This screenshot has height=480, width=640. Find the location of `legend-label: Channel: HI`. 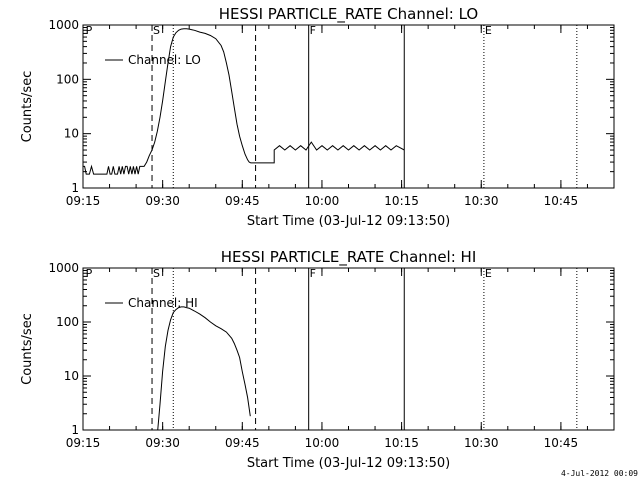

legend-label: Channel: HI is located at coordinates (163, 303).